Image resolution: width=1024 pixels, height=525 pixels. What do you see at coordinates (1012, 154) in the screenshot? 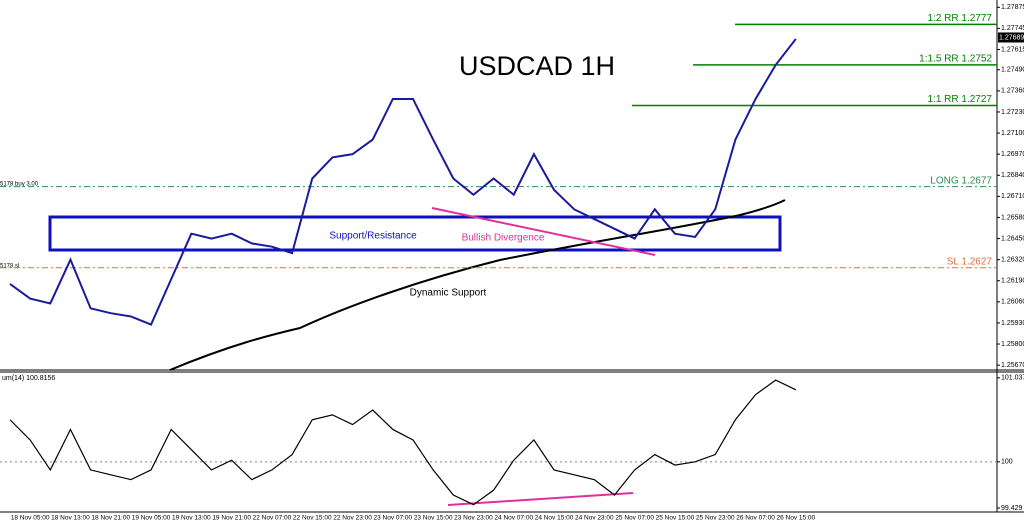
I see `y-tick-label: 1.26970` at bounding box center [1012, 154].